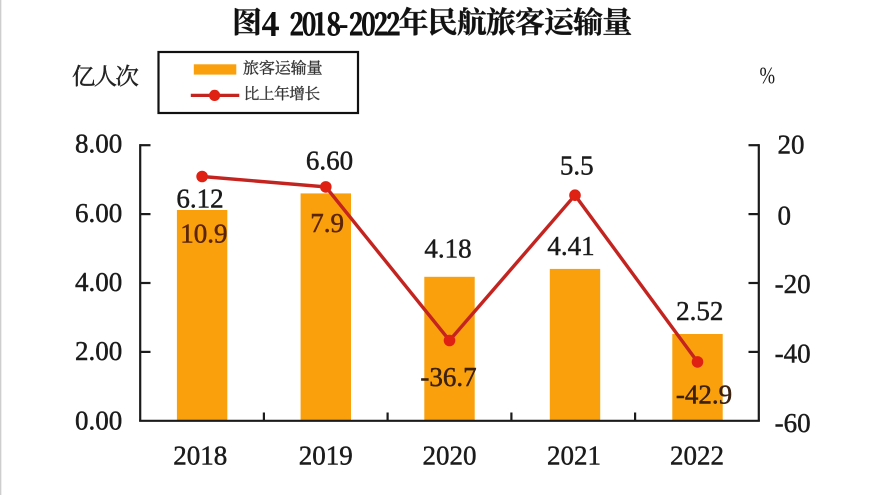 This screenshot has width=878, height=500. Describe the element at coordinates (793, 284) in the screenshot. I see `svg-text: -20` at that location.